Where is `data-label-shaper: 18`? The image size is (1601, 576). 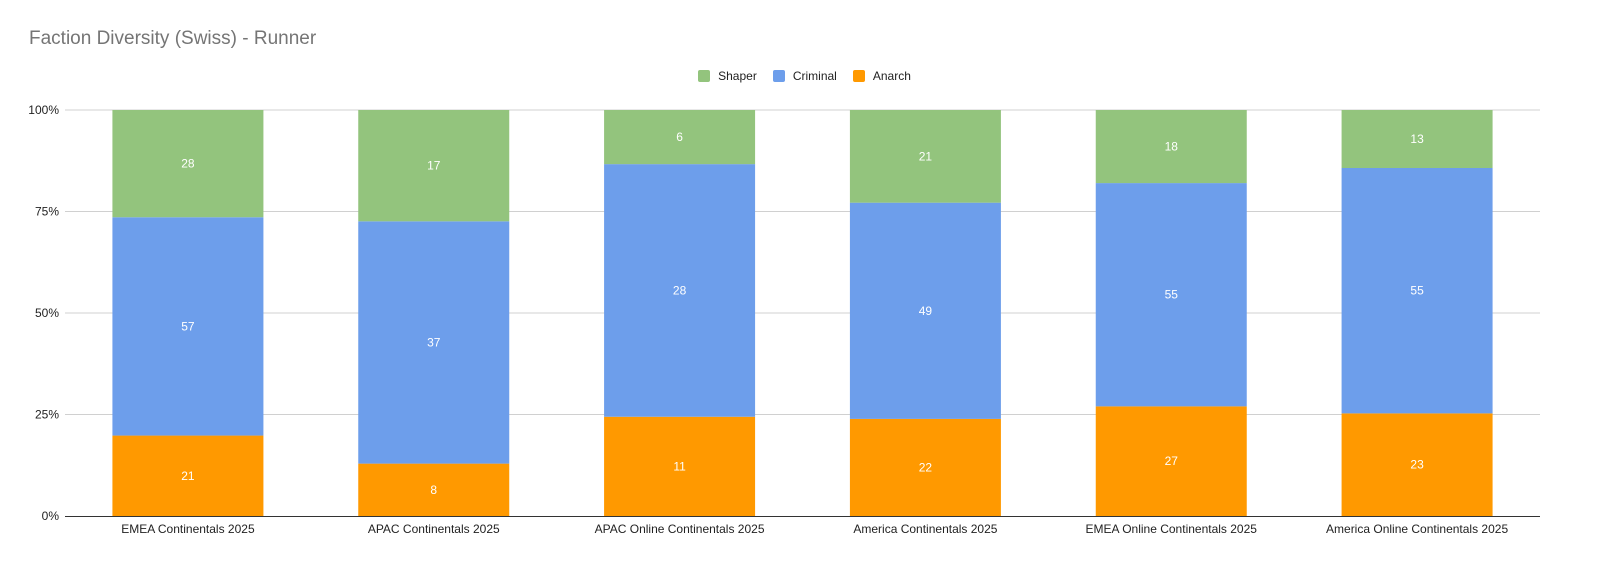 data-label-shaper: 18 is located at coordinates (1172, 147).